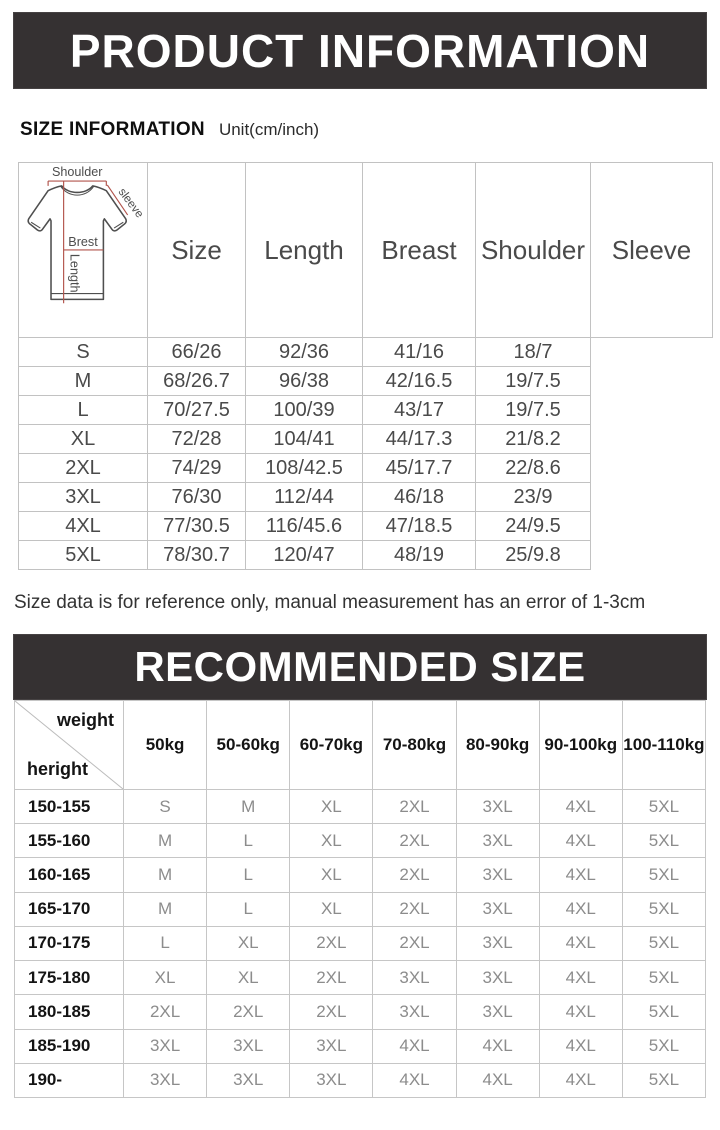 The height and width of the screenshot is (1130, 720). Describe the element at coordinates (419, 439) in the screenshot. I see `value-cell: 44/17.3` at that location.